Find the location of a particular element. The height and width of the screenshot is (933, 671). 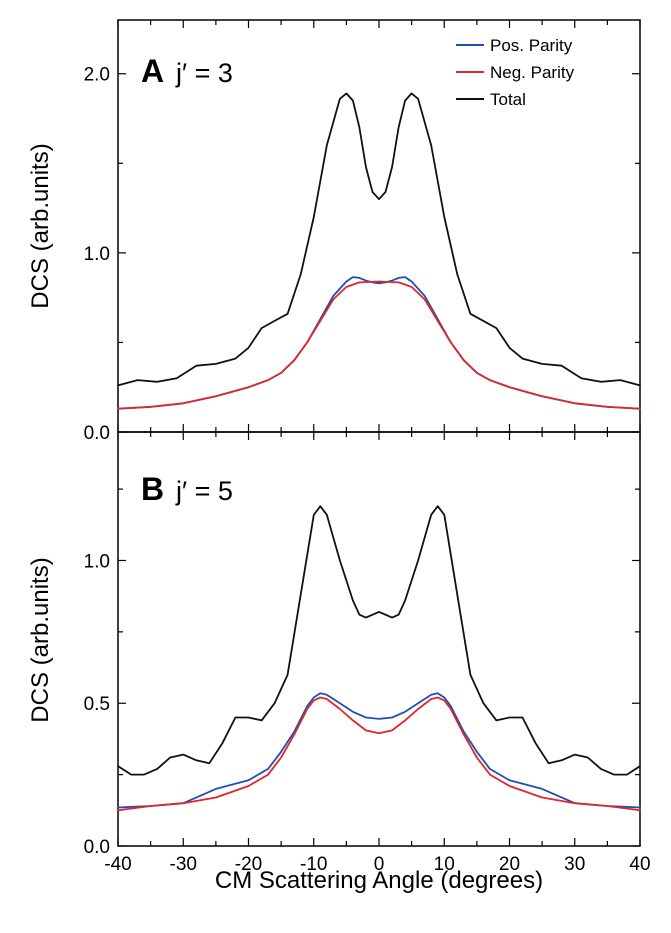

x-axis-label: CM Scattering Angle (degrees) is located at coordinates (379, 880).